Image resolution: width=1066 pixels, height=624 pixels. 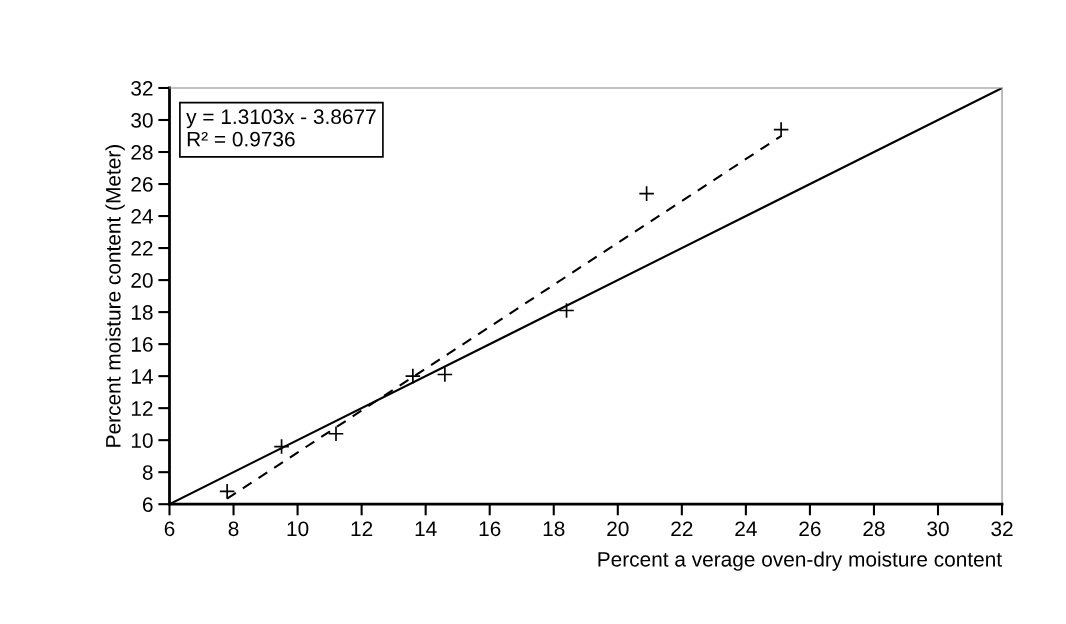 What do you see at coordinates (746, 528) in the screenshot?
I see `x-tick-label: 24` at bounding box center [746, 528].